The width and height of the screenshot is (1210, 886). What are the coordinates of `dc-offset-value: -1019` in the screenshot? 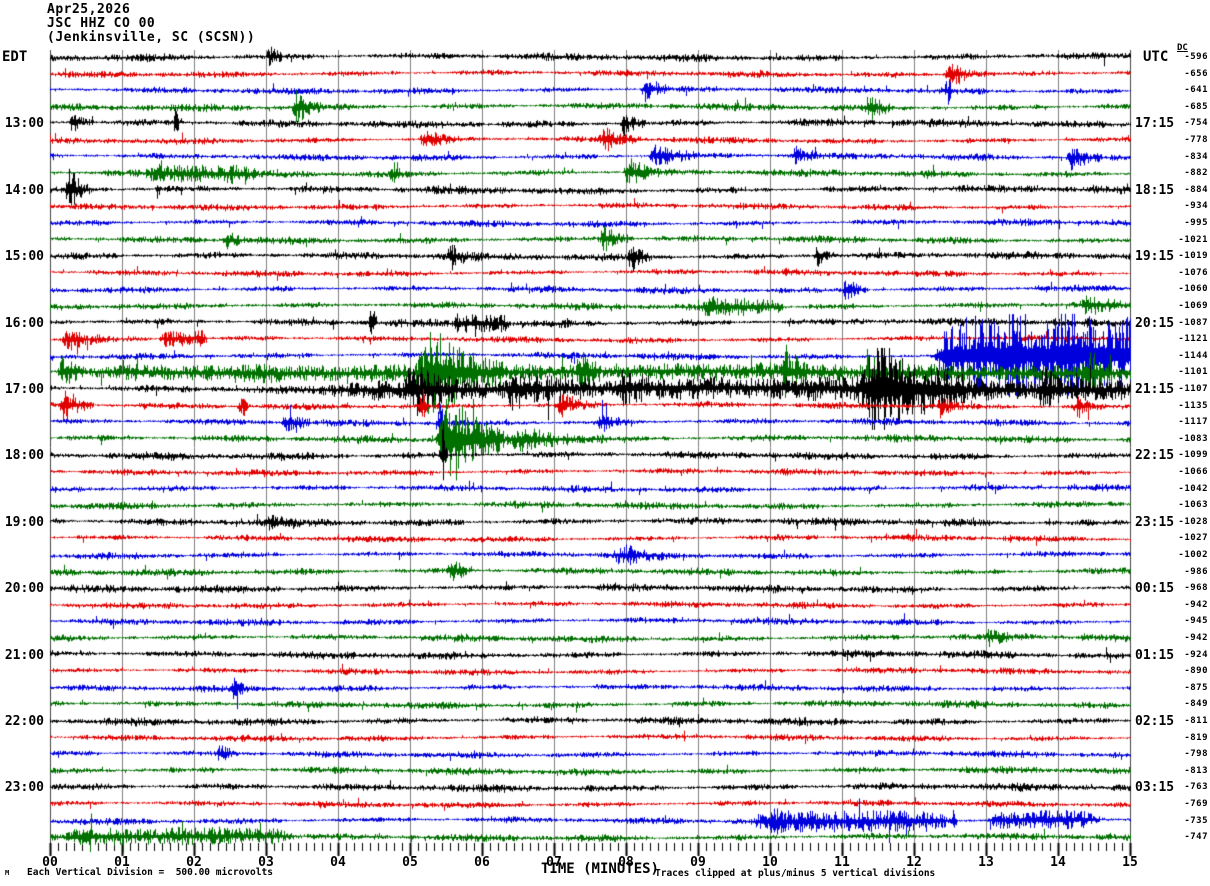 It's located at (1193, 256).